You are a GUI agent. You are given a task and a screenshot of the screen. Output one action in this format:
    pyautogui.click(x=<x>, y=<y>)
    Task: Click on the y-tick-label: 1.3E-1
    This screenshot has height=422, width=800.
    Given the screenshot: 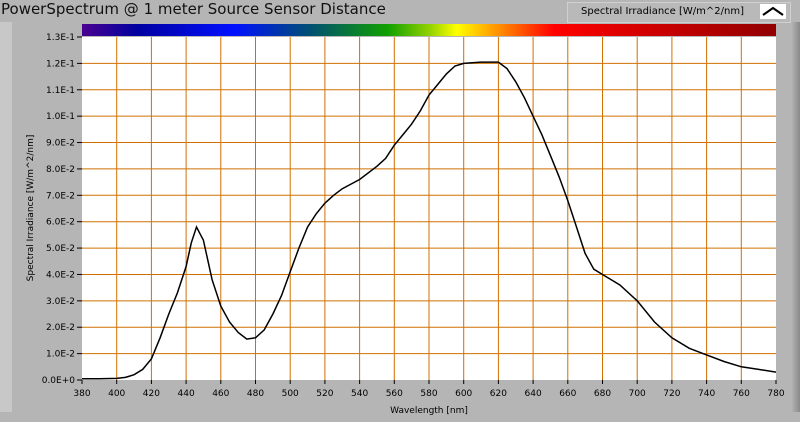 What is the action you would take?
    pyautogui.click(x=60, y=38)
    